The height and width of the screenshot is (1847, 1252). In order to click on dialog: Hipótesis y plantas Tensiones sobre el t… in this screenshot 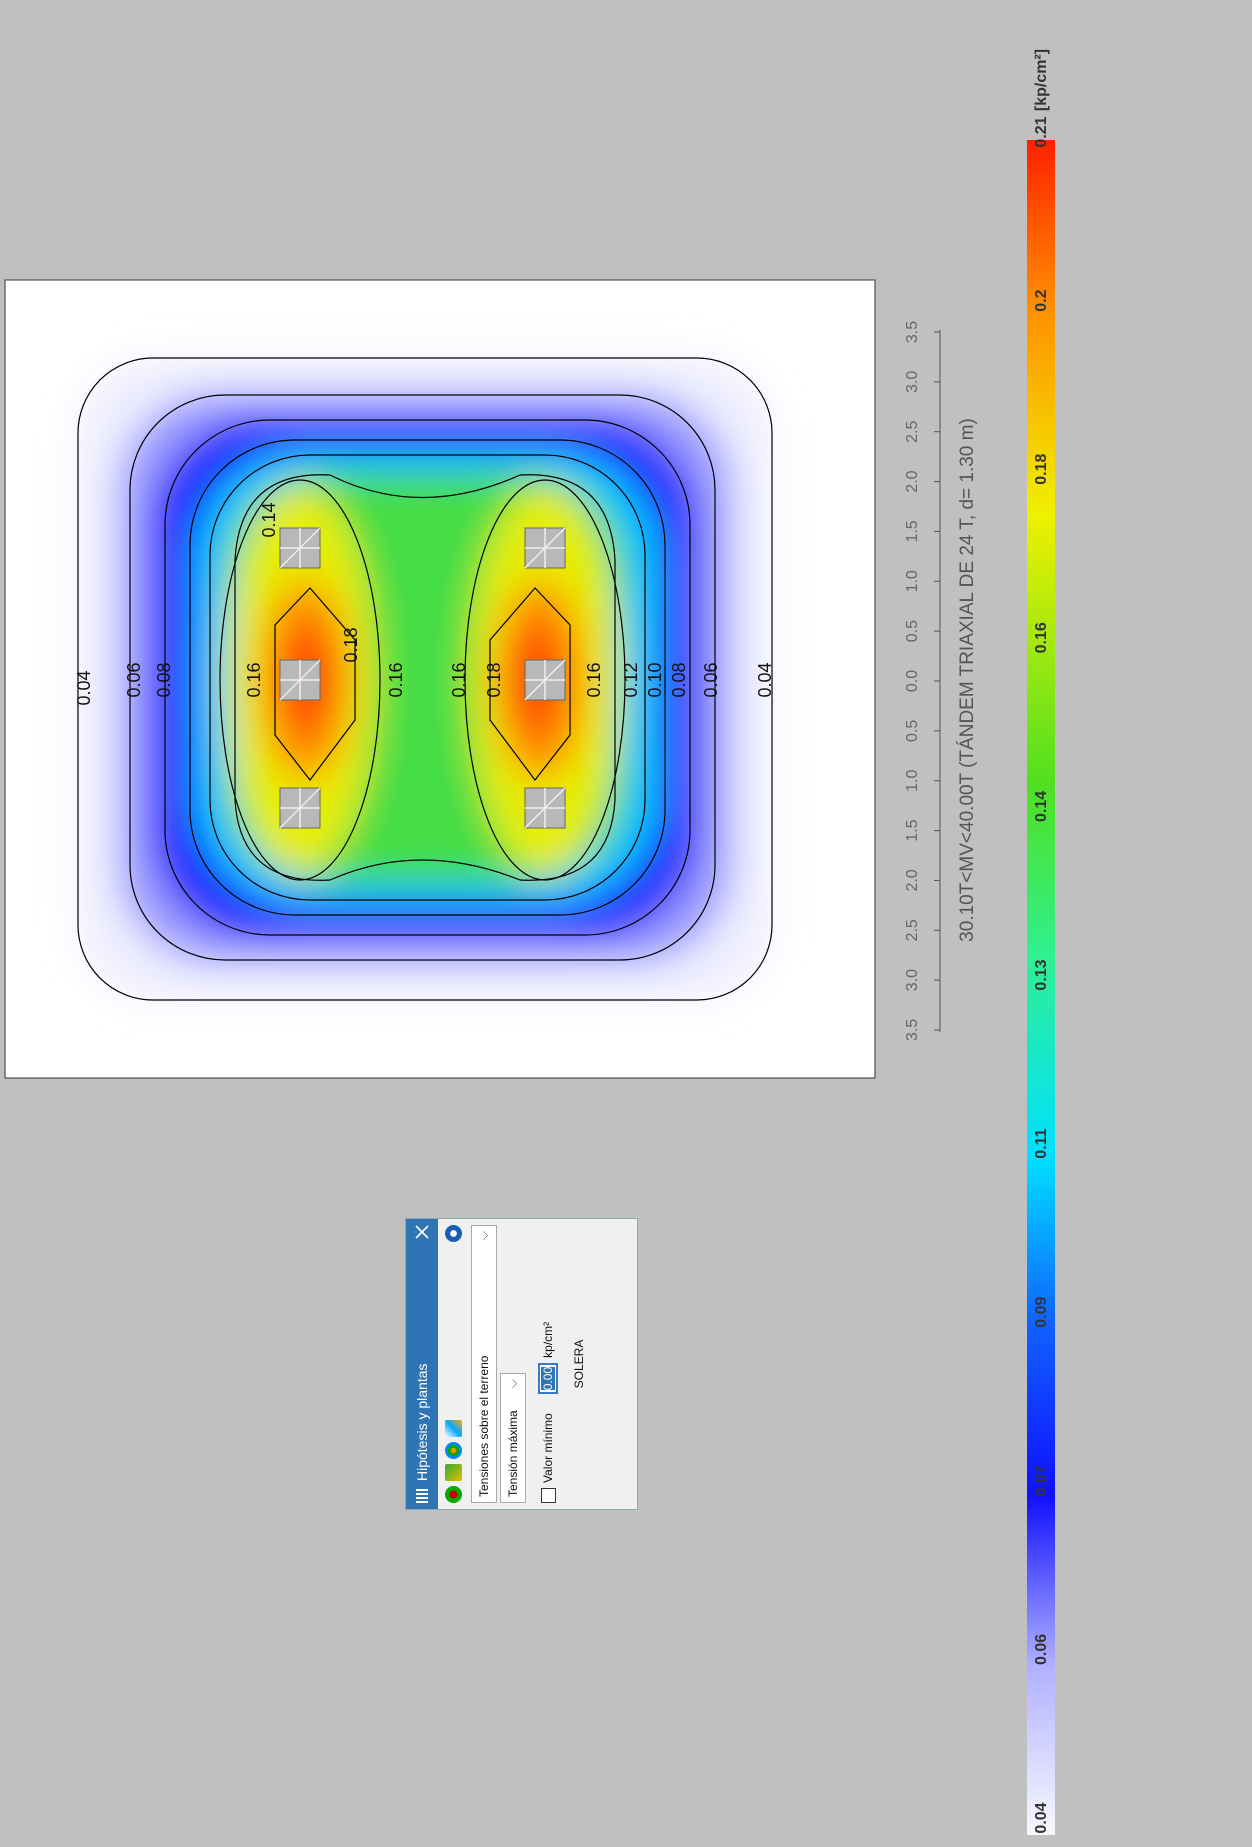, I will do `click(521, 1364)`.